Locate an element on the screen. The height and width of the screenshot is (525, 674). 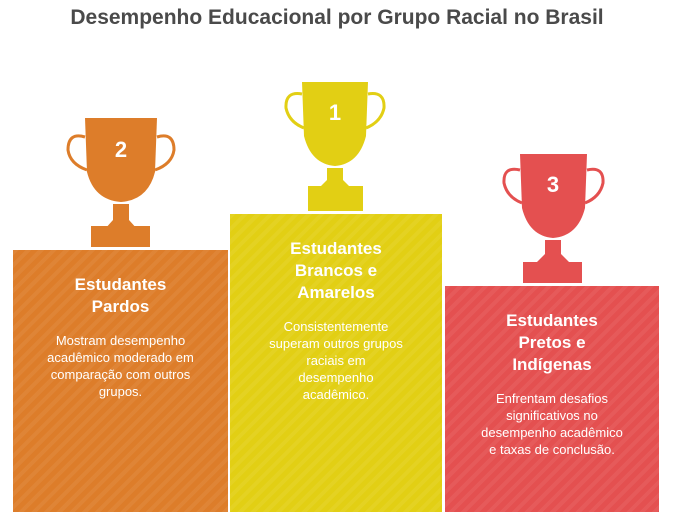
trophy-icon-rank-1: 1 is located at coordinates (335, 146).